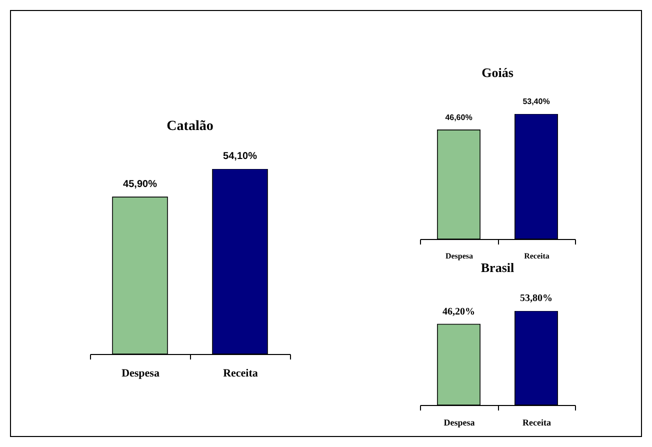 This screenshot has height=447, width=652. Describe the element at coordinates (536, 298) in the screenshot. I see `data-label: 53,80%` at that location.